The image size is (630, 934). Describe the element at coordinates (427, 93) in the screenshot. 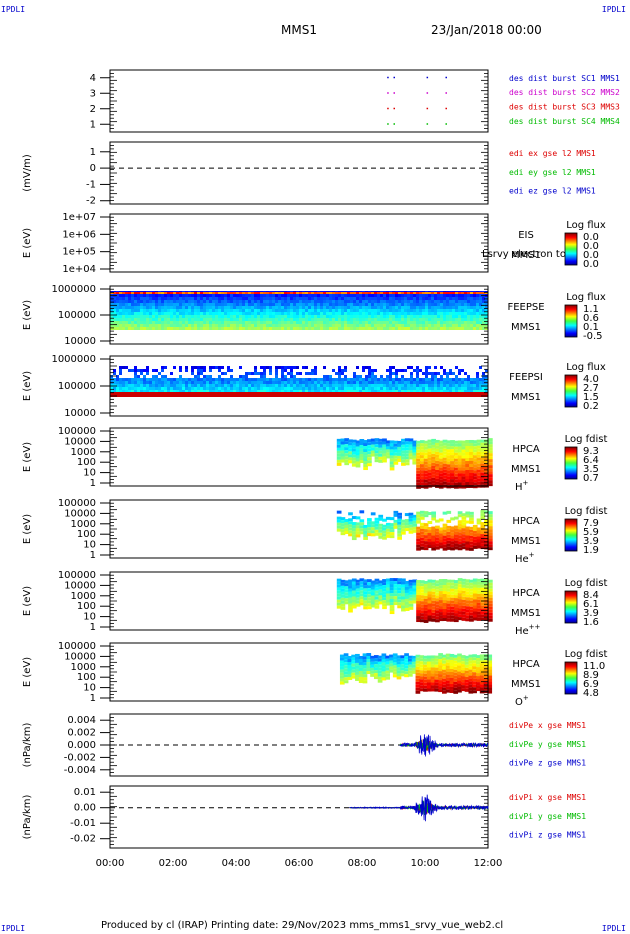

I see `burst-marker` at that location.